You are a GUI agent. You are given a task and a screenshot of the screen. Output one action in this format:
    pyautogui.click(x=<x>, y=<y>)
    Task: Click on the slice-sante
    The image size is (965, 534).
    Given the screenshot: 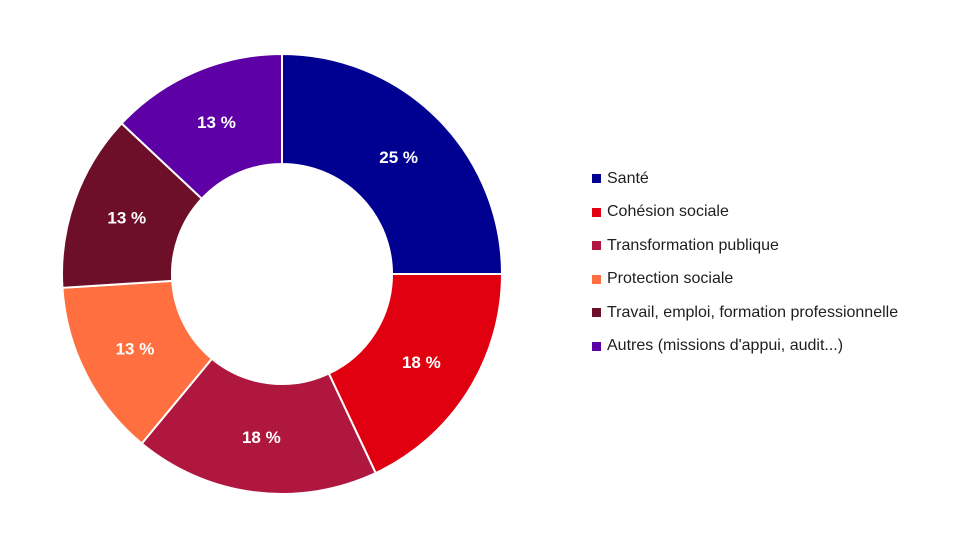 What is the action you would take?
    pyautogui.click(x=392, y=163)
    